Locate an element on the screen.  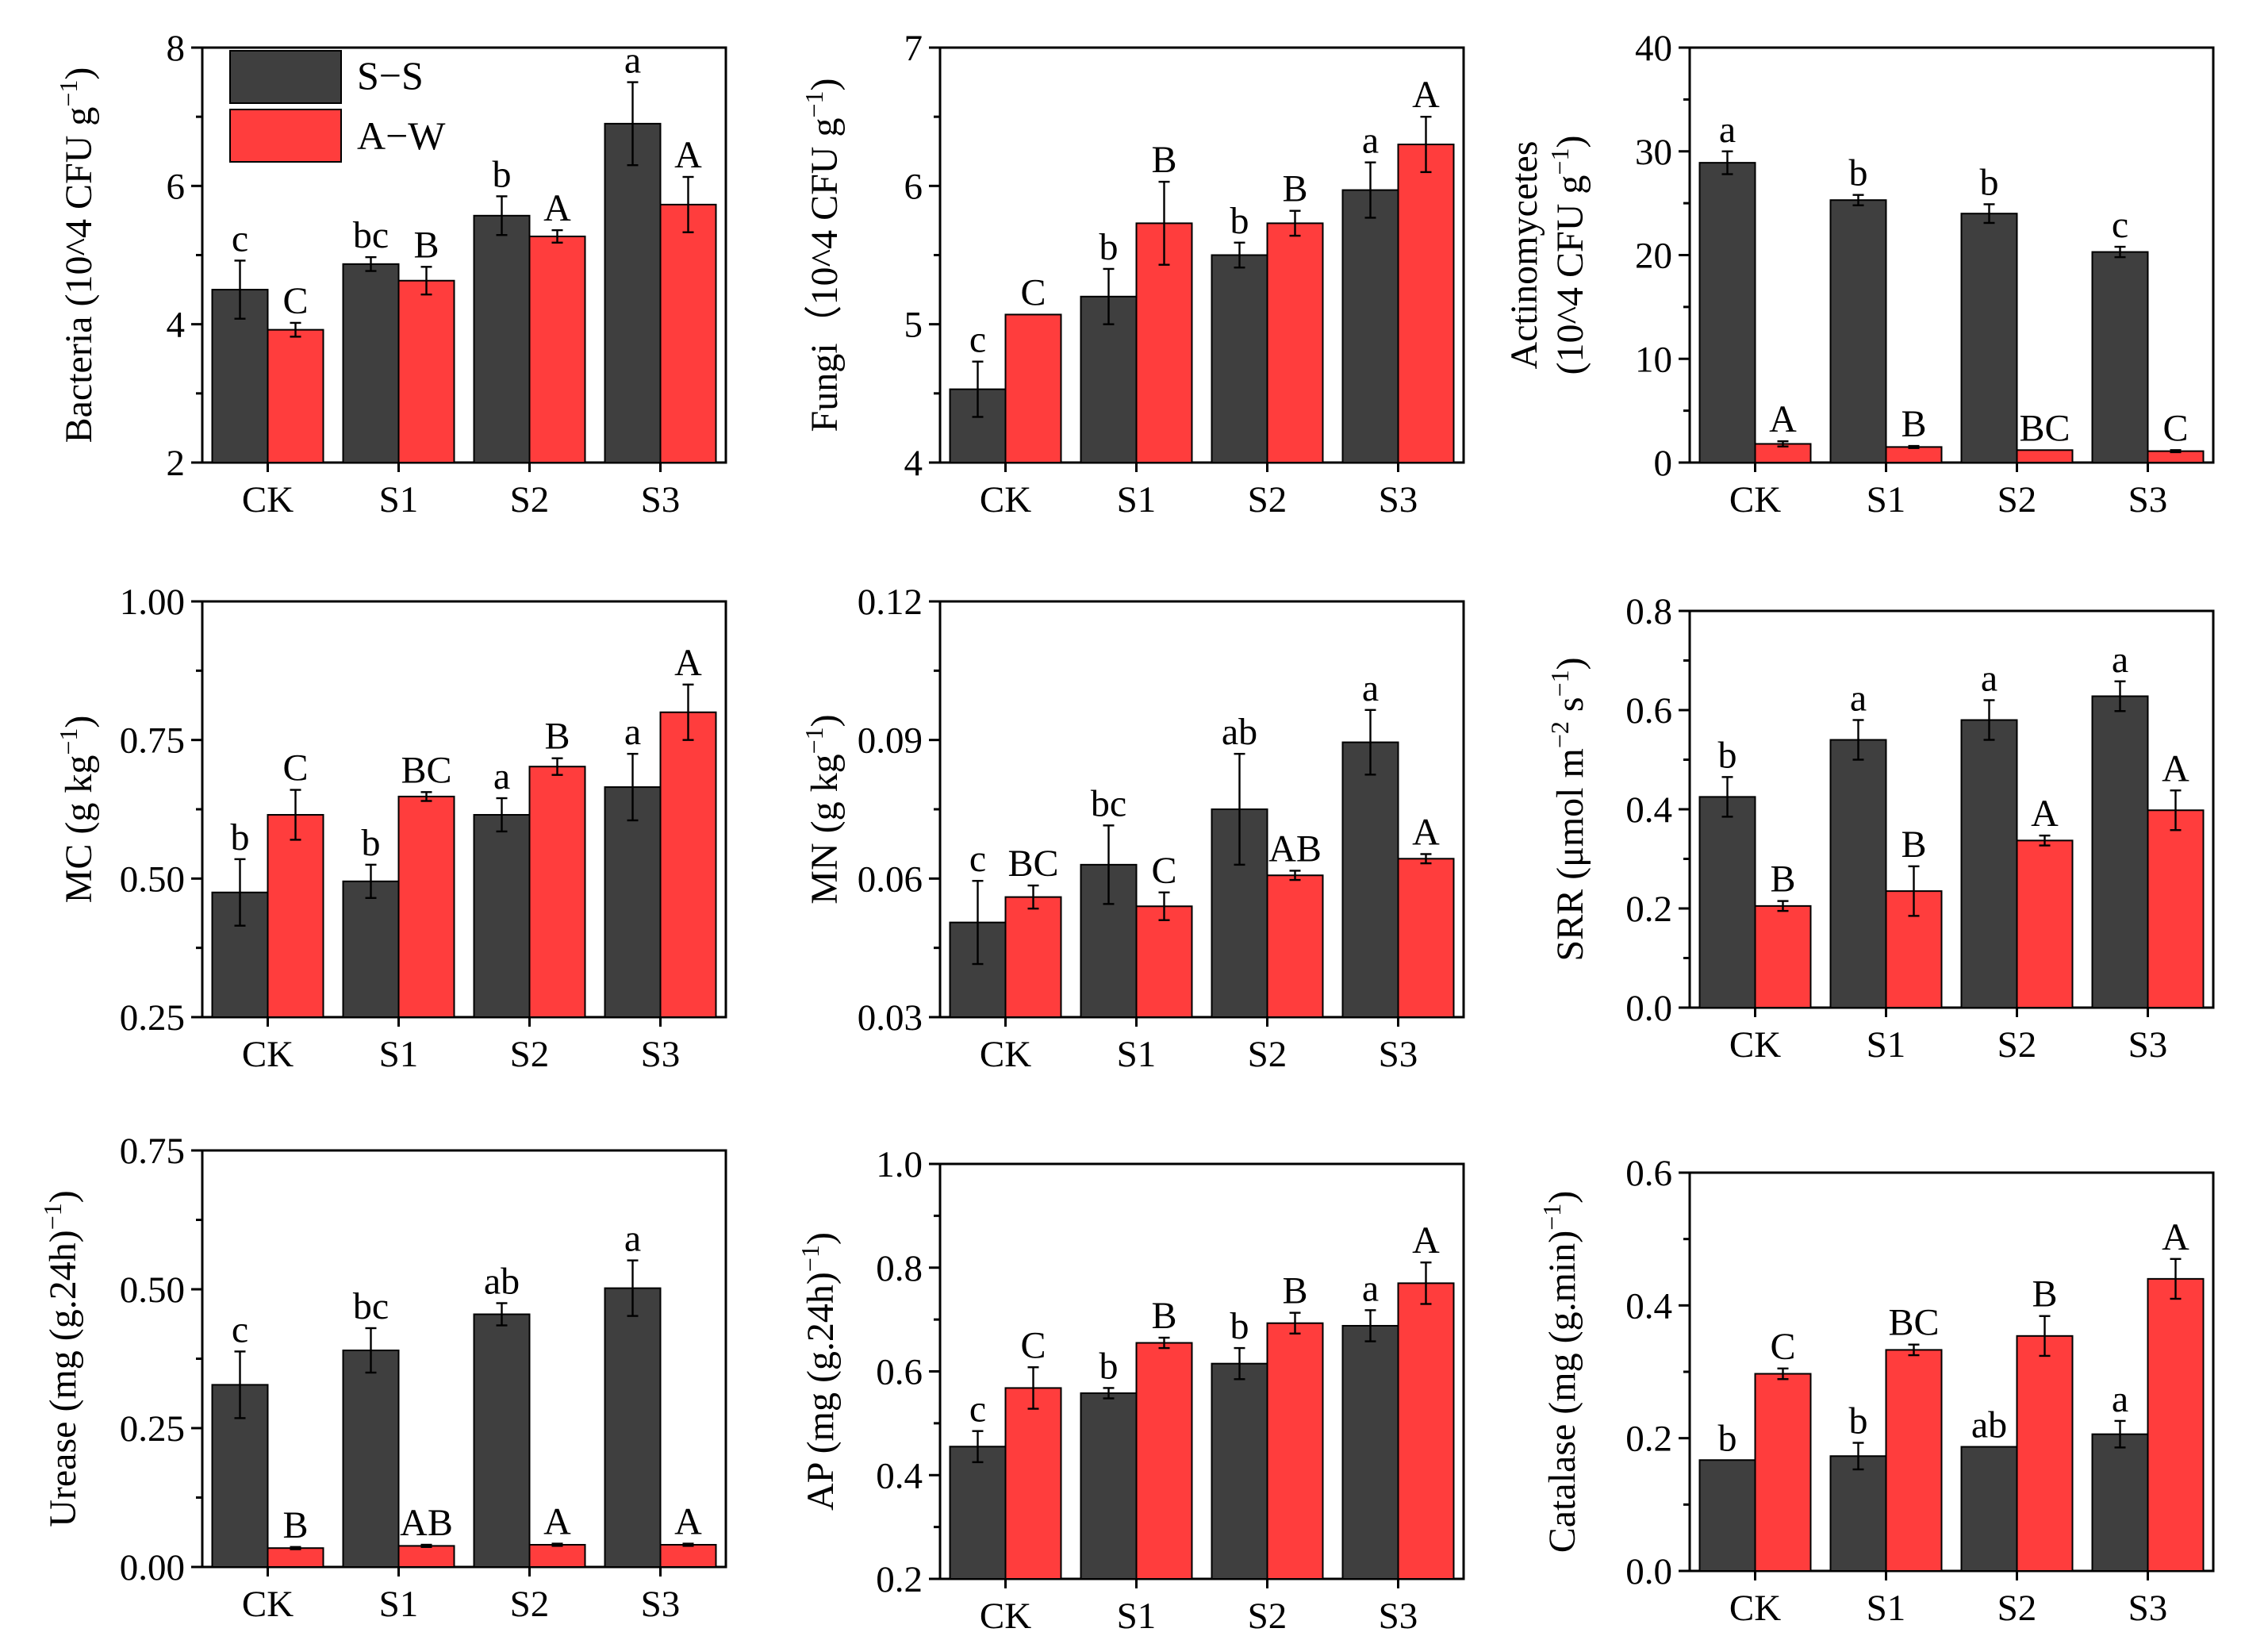
y-tick-label: 0.0 is located at coordinates (1649, 1571).